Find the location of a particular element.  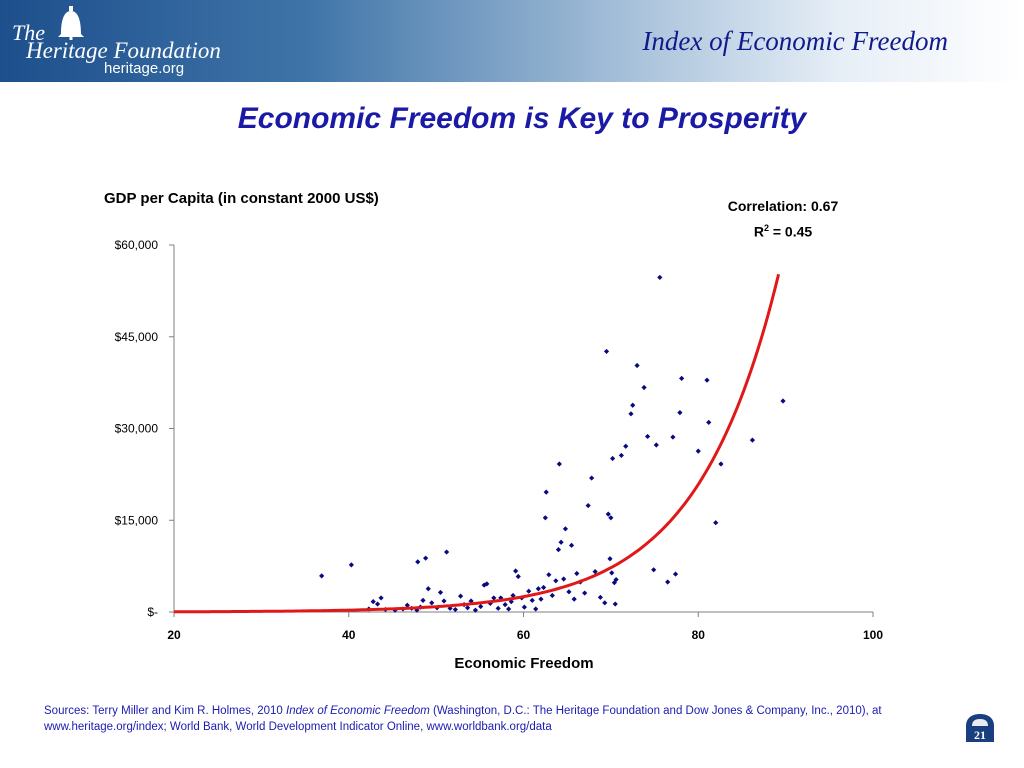

x-tick-label: 20 is located at coordinates (174, 635).